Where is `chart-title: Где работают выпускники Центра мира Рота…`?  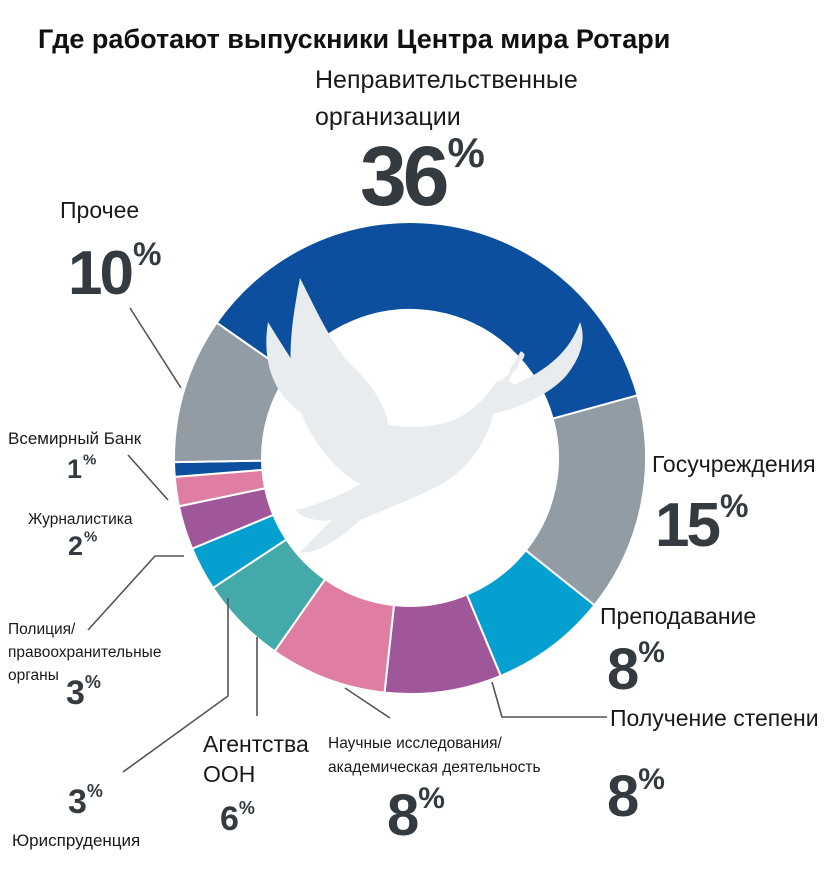 chart-title: Где работают выпускники Центра мира Рота… is located at coordinates (354, 39).